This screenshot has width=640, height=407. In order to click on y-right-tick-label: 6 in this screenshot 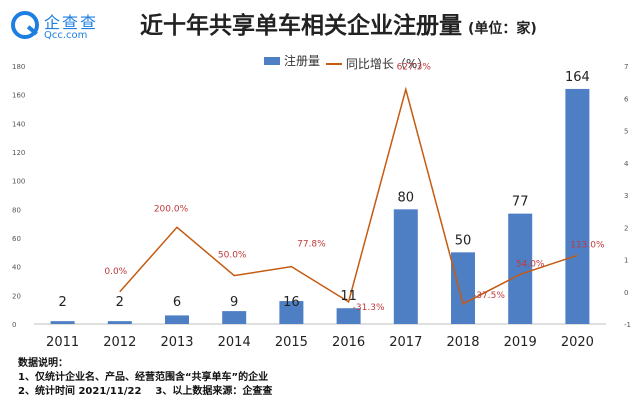, I will do `click(626, 99)`.